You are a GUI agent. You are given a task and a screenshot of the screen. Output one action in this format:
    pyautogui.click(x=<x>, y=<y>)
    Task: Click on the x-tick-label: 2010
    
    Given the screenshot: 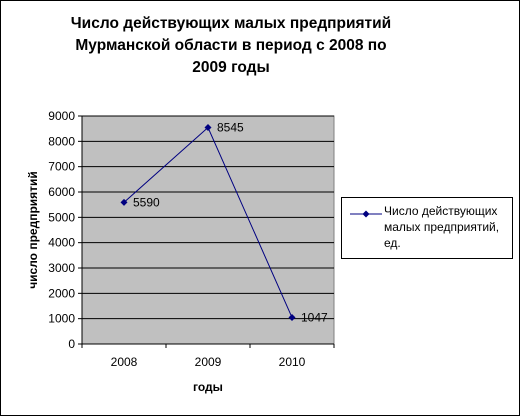 What is the action you would take?
    pyautogui.click(x=292, y=362)
    